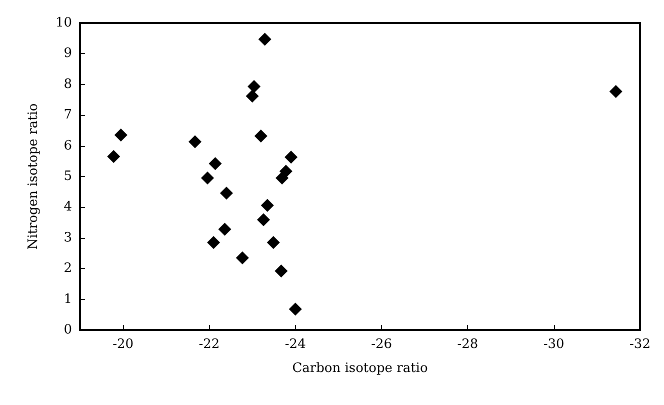 The width and height of the screenshot is (664, 405). What do you see at coordinates (68, 54) in the screenshot?
I see `y-tick-label: 9` at bounding box center [68, 54].